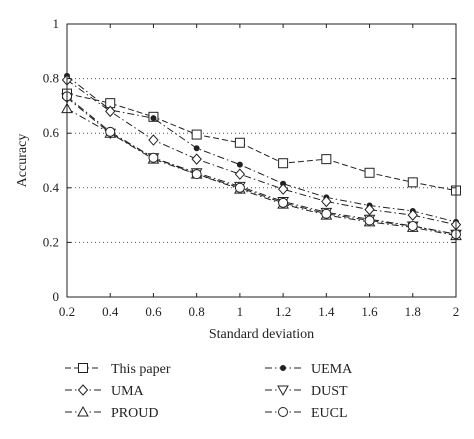 The height and width of the screenshot is (439, 474). I want to click on x-tick-label: 1.8, so click(413, 311).